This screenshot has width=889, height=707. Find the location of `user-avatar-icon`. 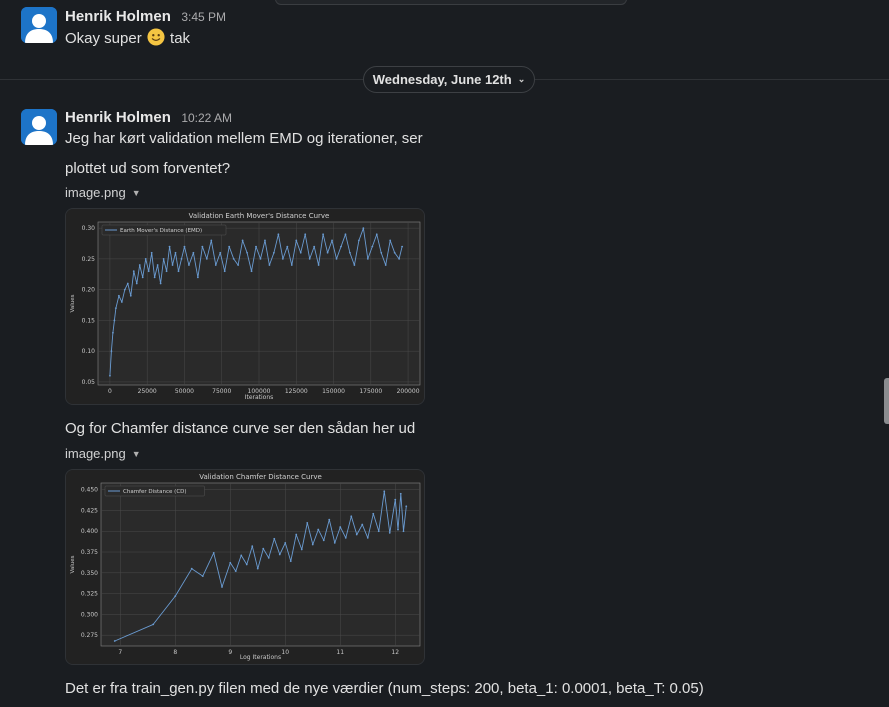

user-avatar-icon is located at coordinates (39, 127).